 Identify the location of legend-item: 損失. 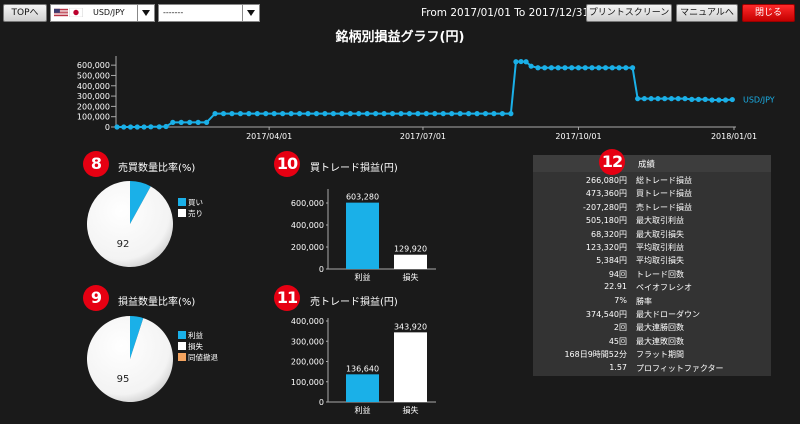
(190, 346).